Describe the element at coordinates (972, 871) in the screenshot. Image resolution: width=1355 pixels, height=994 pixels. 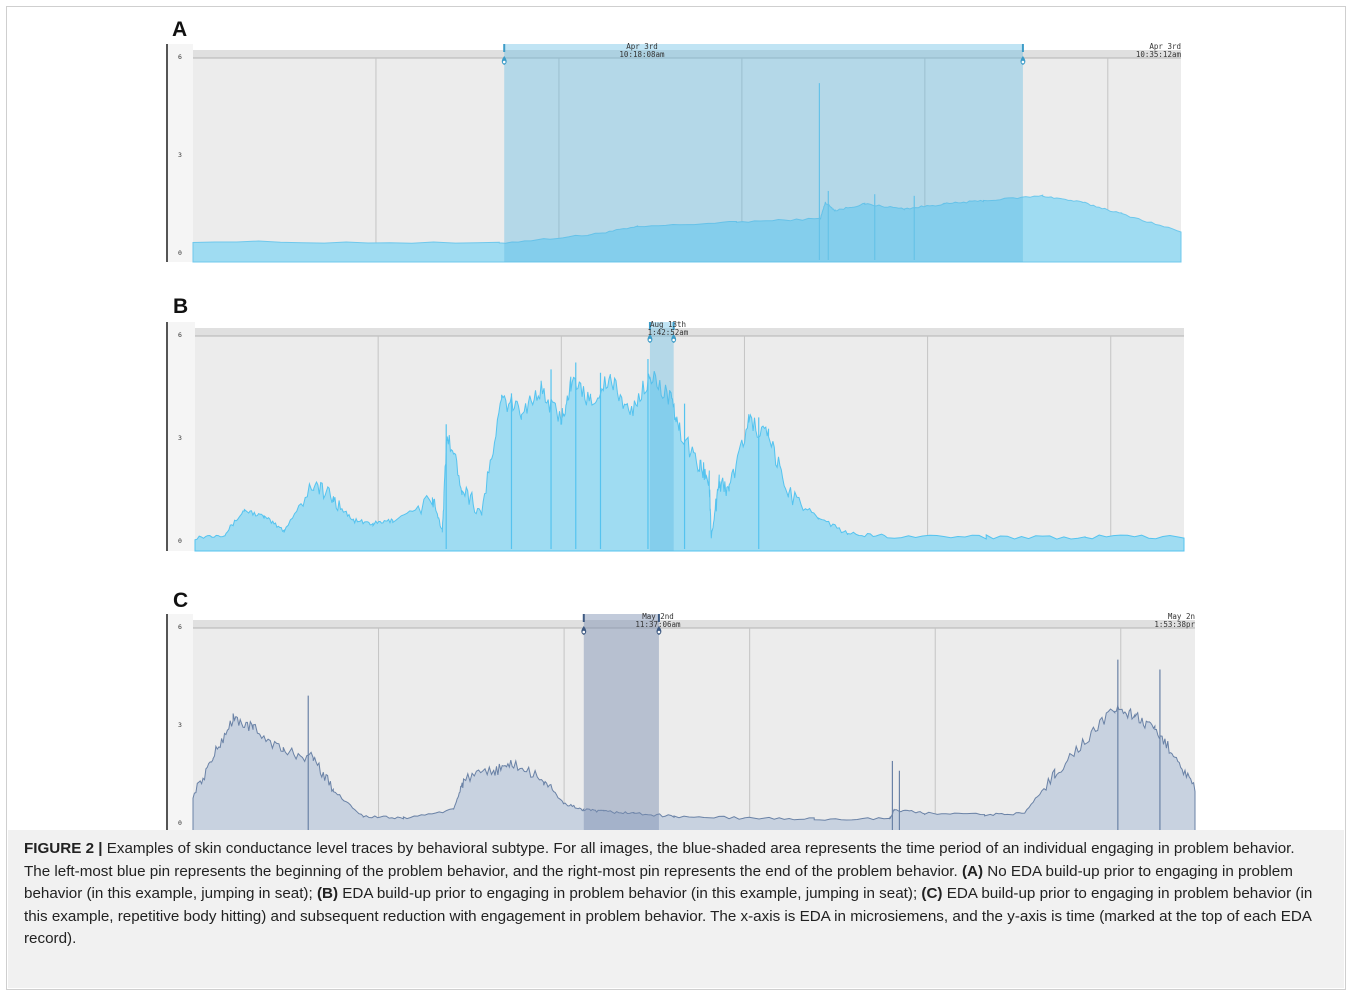
I see `caption-a-tag: (A)` at that location.